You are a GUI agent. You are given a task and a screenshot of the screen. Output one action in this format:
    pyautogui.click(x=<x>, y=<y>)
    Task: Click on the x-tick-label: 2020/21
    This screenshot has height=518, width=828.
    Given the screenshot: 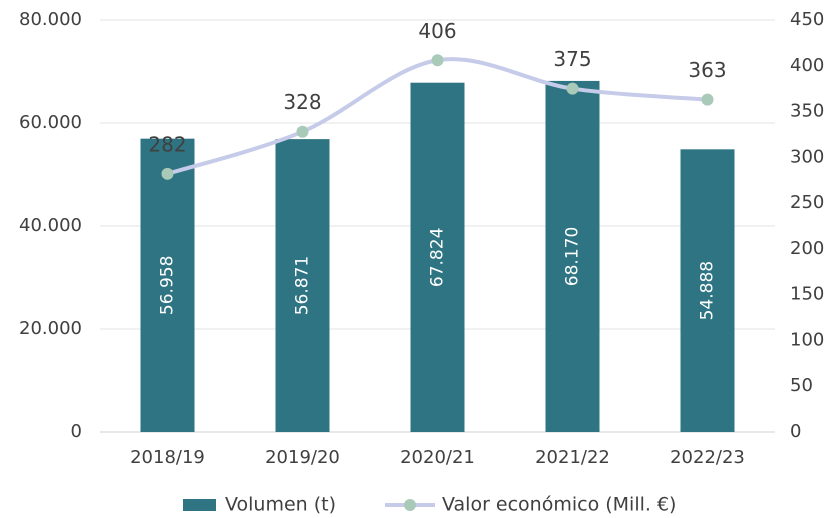 What is the action you would take?
    pyautogui.click(x=437, y=457)
    